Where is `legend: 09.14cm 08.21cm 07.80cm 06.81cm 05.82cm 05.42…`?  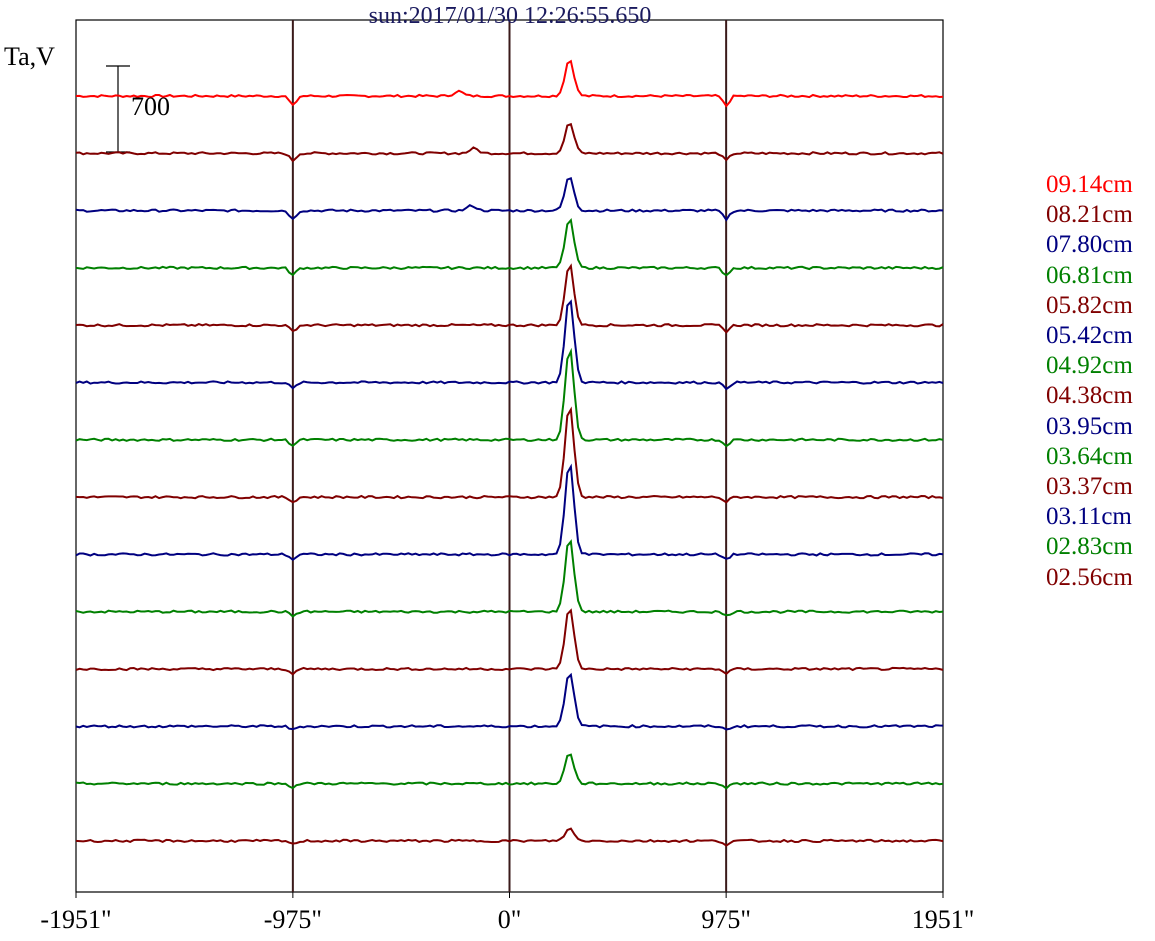
legend: 09.14cm 08.21cm 07.80cm 06.81cm 05.82cm 05.42… is located at coordinates (1089, 381).